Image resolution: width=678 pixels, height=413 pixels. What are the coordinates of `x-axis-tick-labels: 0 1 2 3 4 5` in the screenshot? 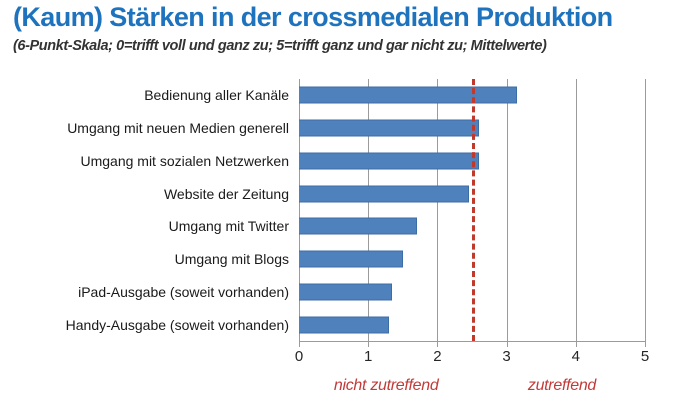 It's located at (472, 358).